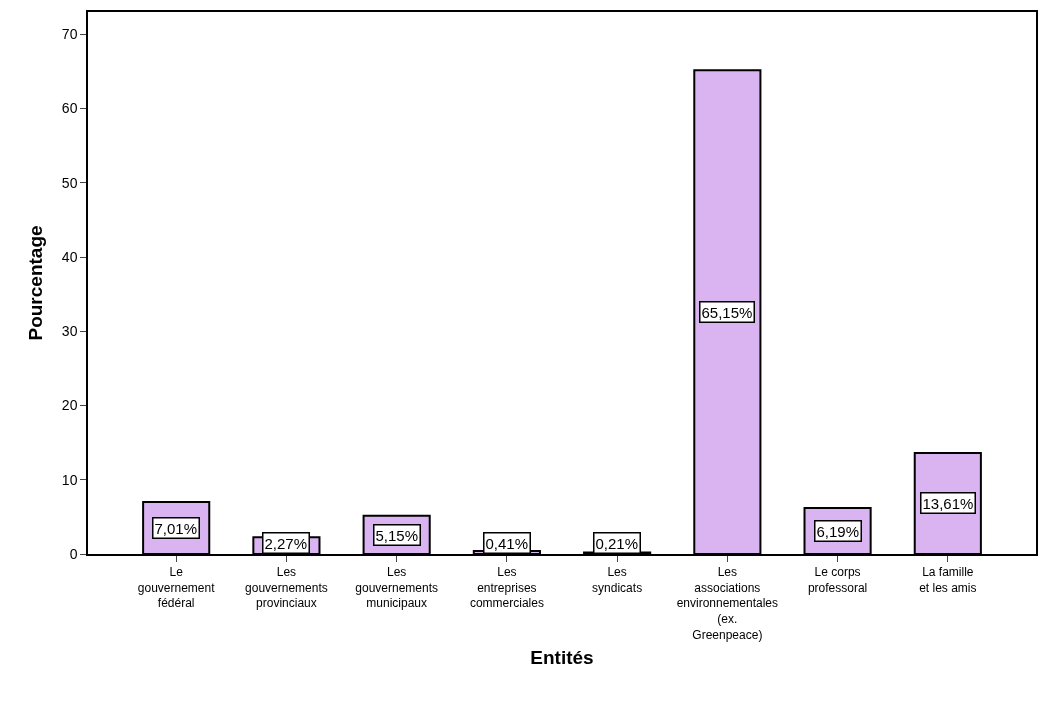 The image size is (1058, 704). I want to click on data-label: 7,01%, so click(176, 528).